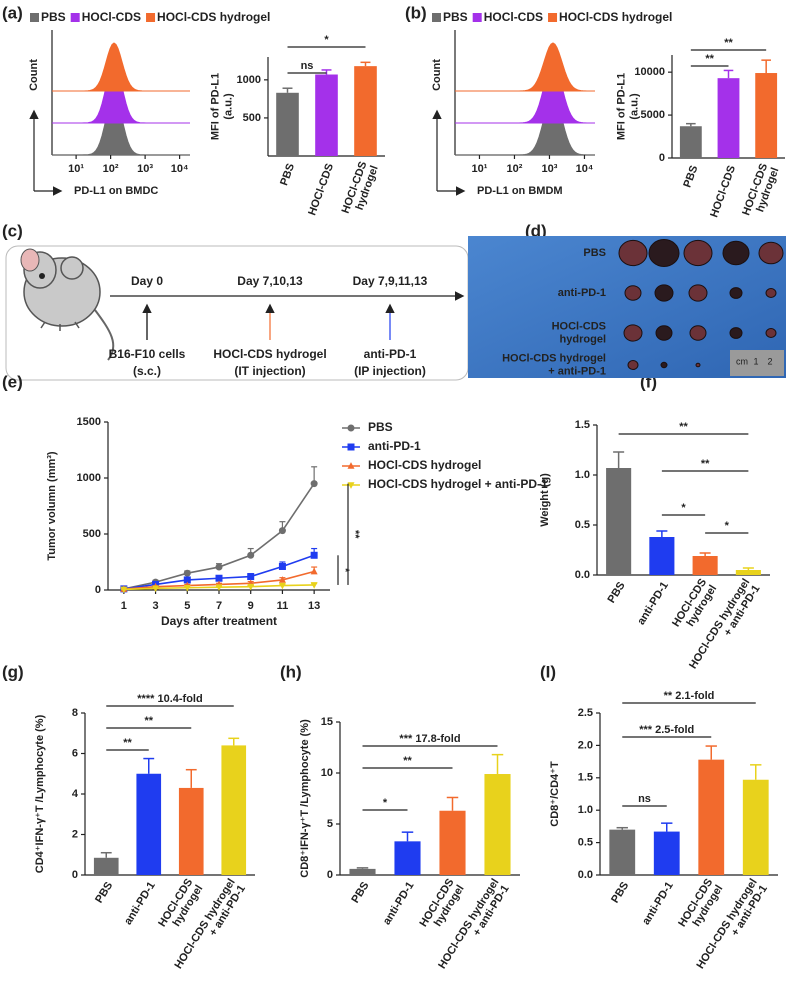  Describe the element at coordinates (270, 281) in the screenshot. I see `timeline-day: Day 7,10,13` at that location.